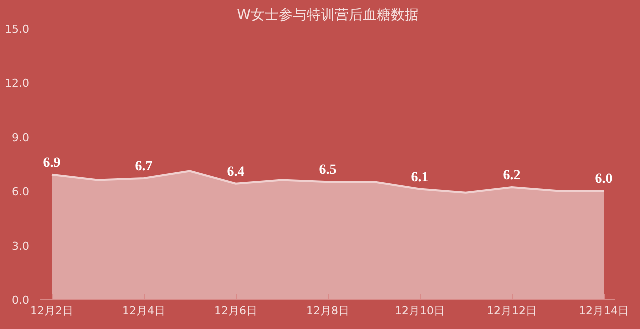 This screenshot has width=640, height=329. What do you see at coordinates (17, 83) in the screenshot?
I see `y-tick-label: 12.0` at bounding box center [17, 83].